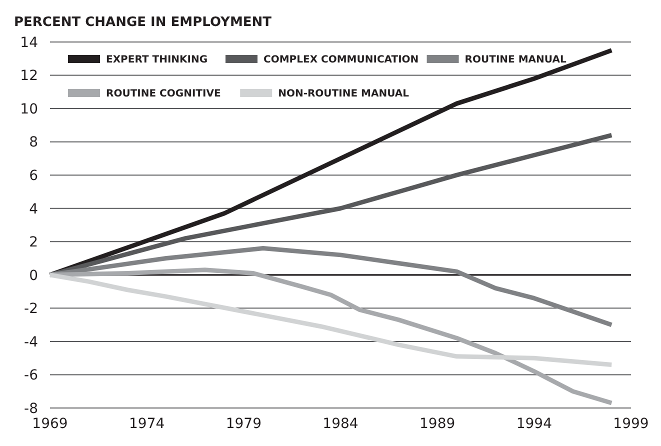  What do you see at coordinates (340, 424) in the screenshot?
I see `x-tick-label: 1984` at bounding box center [340, 424].